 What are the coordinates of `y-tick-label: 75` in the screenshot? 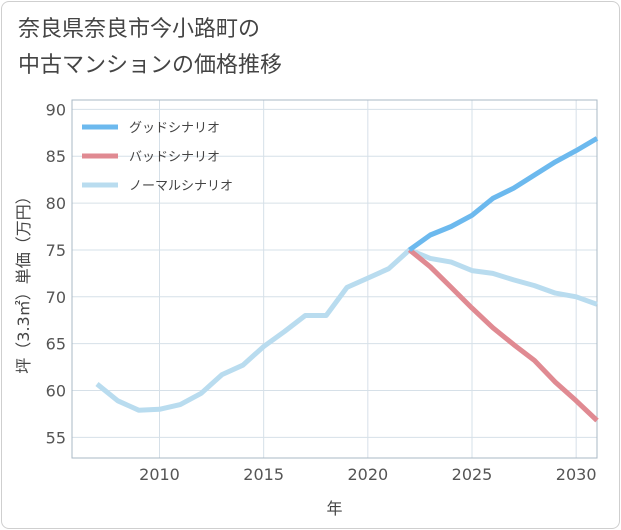 It's located at (56, 250).